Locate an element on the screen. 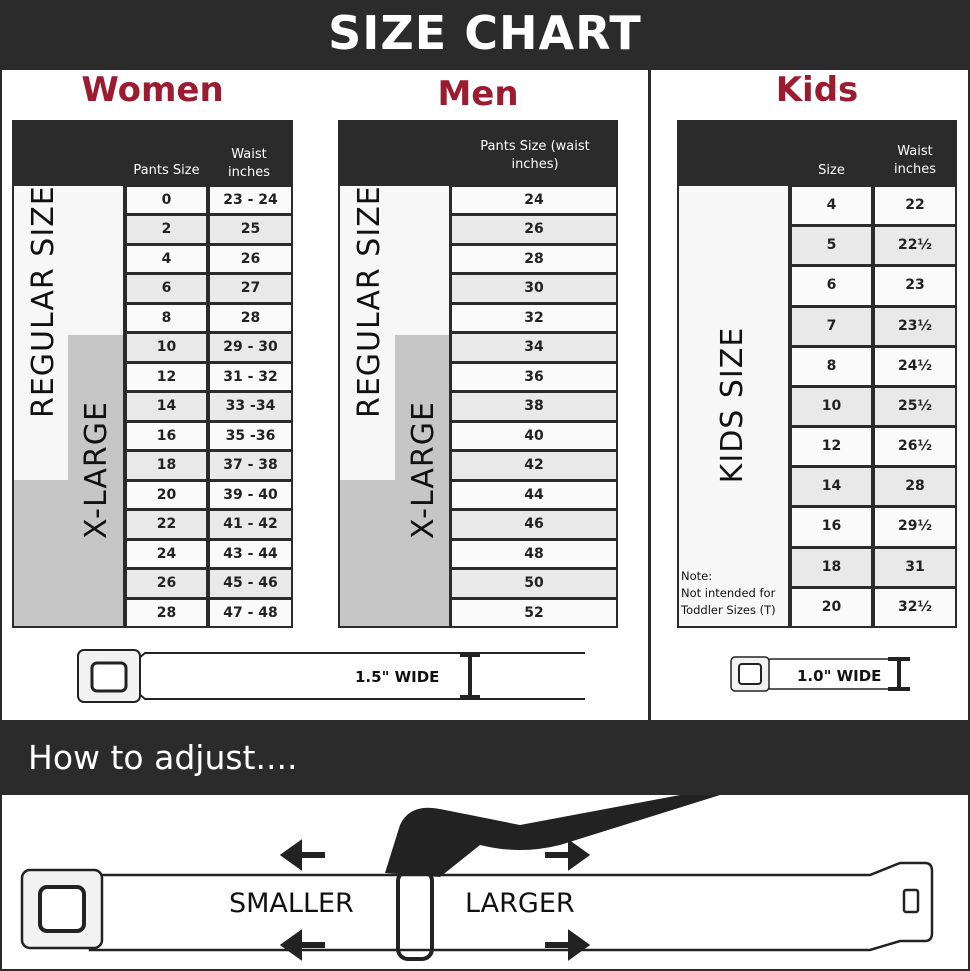  men-title: Men is located at coordinates (478, 94).